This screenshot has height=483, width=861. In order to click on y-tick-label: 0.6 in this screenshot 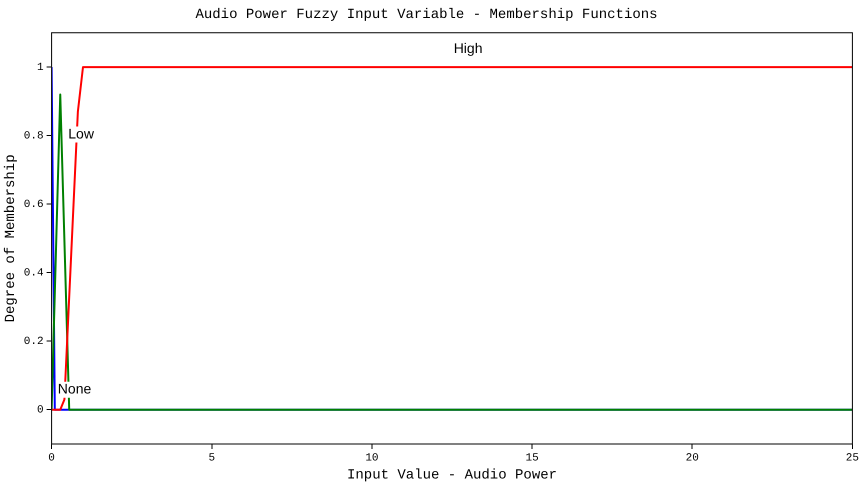, I will do `click(34, 205)`.